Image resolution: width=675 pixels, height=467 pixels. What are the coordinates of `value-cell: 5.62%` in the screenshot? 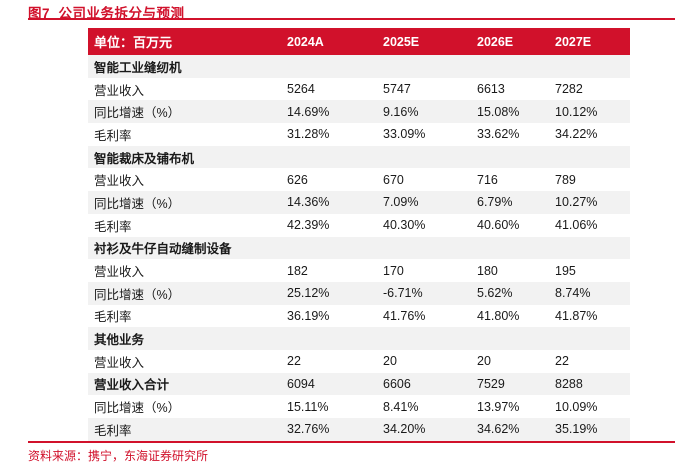 It's located at (516, 293).